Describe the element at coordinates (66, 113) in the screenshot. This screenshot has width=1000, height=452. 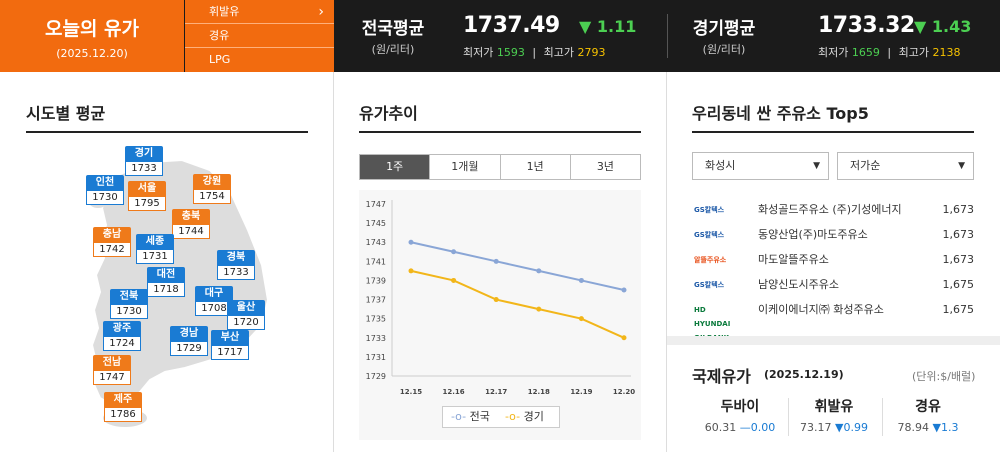
I see `region-average-title: 시도별 평균` at that location.